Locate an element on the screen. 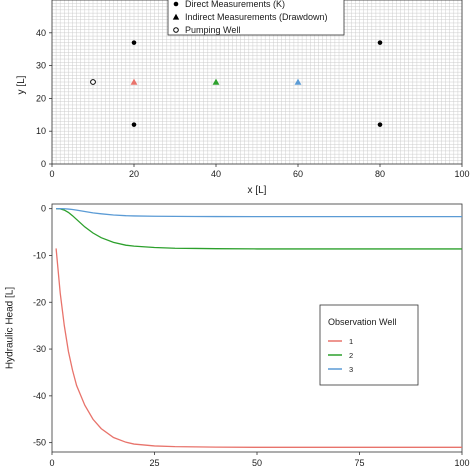 The image size is (474, 474). x-tick-label: 25 is located at coordinates (154, 463).